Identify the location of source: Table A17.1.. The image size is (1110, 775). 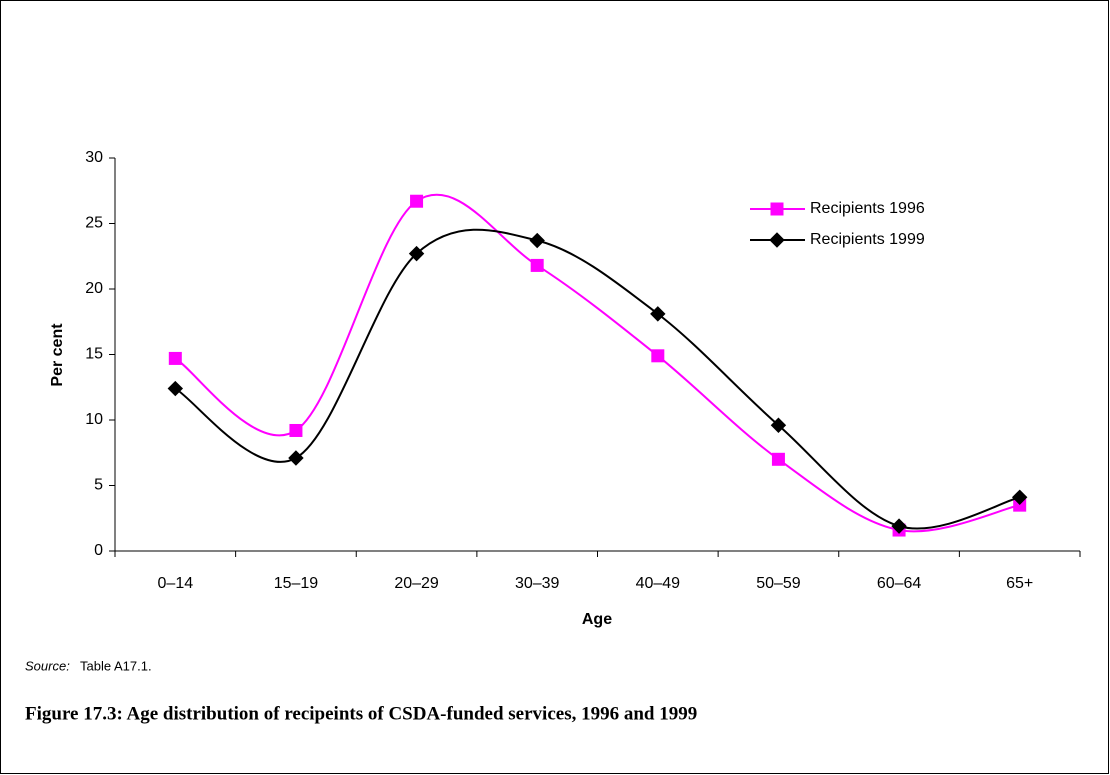
(116, 665).